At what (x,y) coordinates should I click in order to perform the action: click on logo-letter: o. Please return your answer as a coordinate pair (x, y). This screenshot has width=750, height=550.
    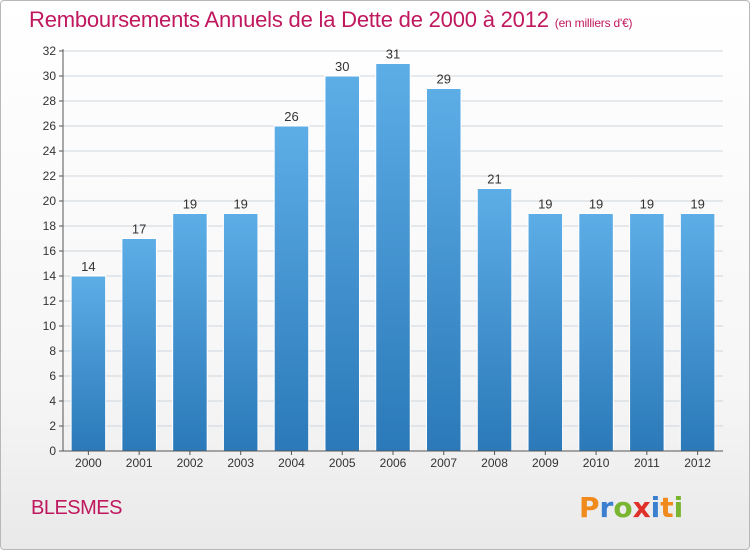
    Looking at the image, I should click on (623, 507).